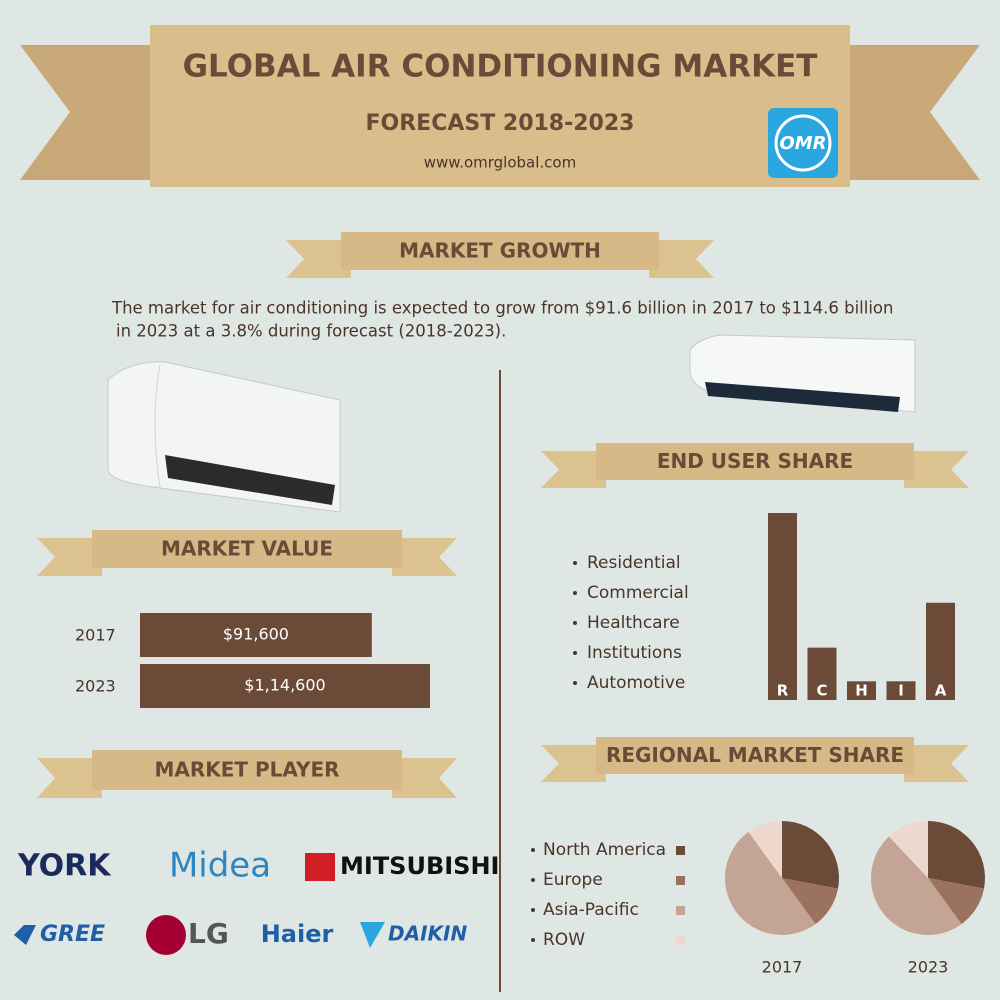 The height and width of the screenshot is (1000, 1000). I want to click on logo-box, so click(803, 143).